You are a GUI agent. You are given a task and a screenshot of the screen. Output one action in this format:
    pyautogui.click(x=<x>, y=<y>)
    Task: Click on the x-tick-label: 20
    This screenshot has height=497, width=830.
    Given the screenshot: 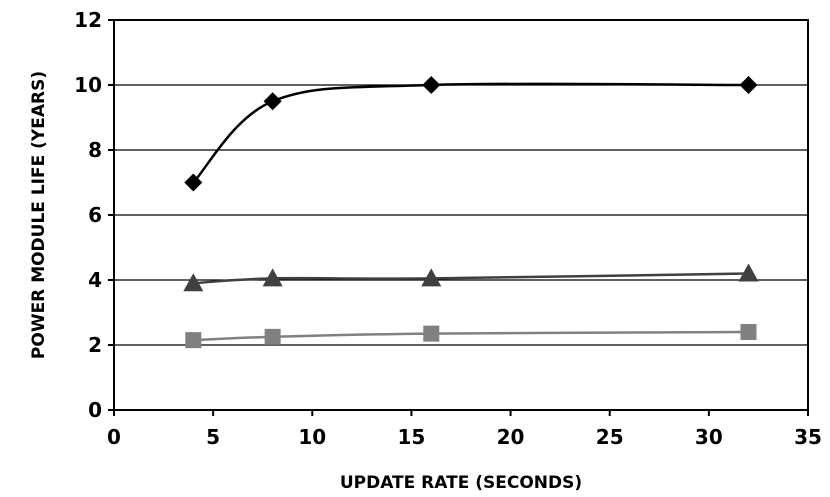 What is the action you would take?
    pyautogui.click(x=511, y=437)
    